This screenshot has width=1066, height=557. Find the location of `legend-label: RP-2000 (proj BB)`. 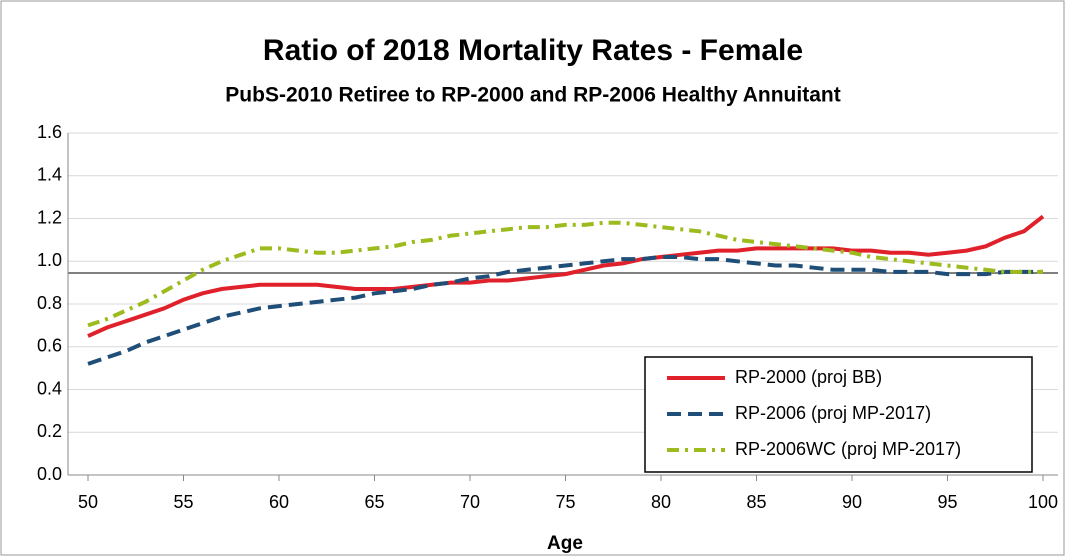

legend-label: RP-2000 (proj BB) is located at coordinates (808, 377).